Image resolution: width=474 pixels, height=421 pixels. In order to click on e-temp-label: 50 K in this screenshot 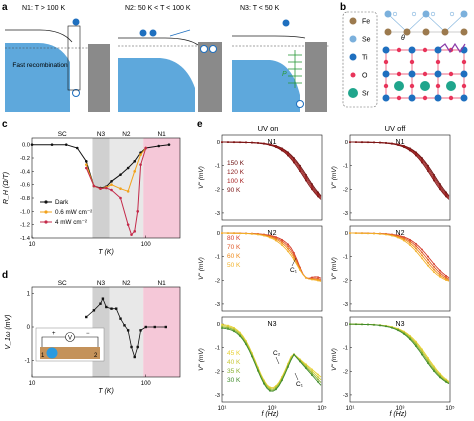, I will do `click(234, 265)`.